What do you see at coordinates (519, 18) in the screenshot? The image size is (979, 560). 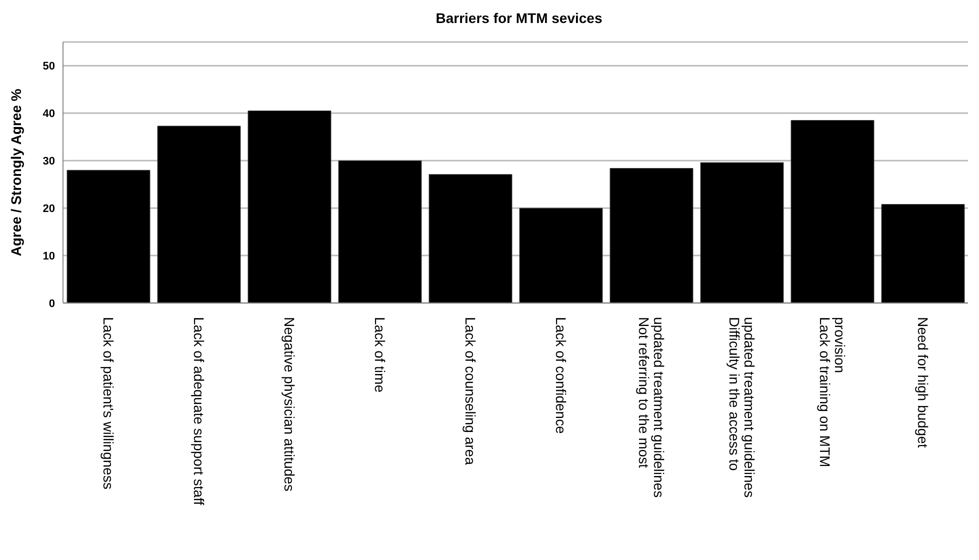 I see `chart-title: Barriers for MTM sevices` at bounding box center [519, 18].